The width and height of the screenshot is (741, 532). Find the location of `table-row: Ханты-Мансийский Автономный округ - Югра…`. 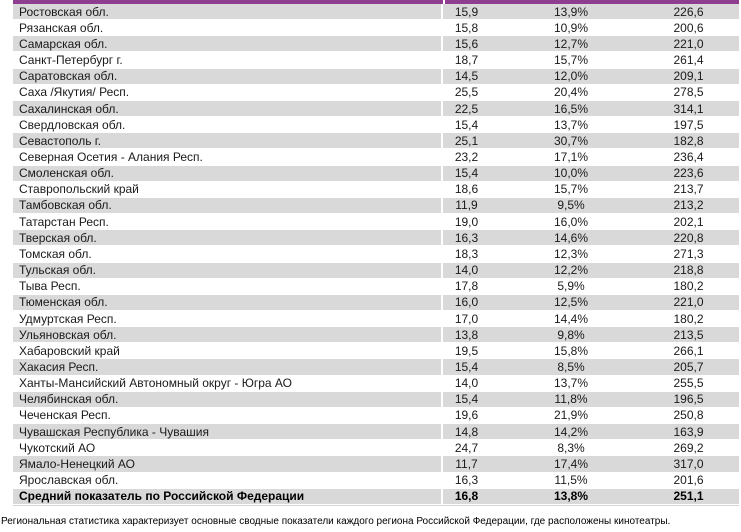

table-row: Ханты-Мансийский Автономный округ - Югра… is located at coordinates (376, 383).